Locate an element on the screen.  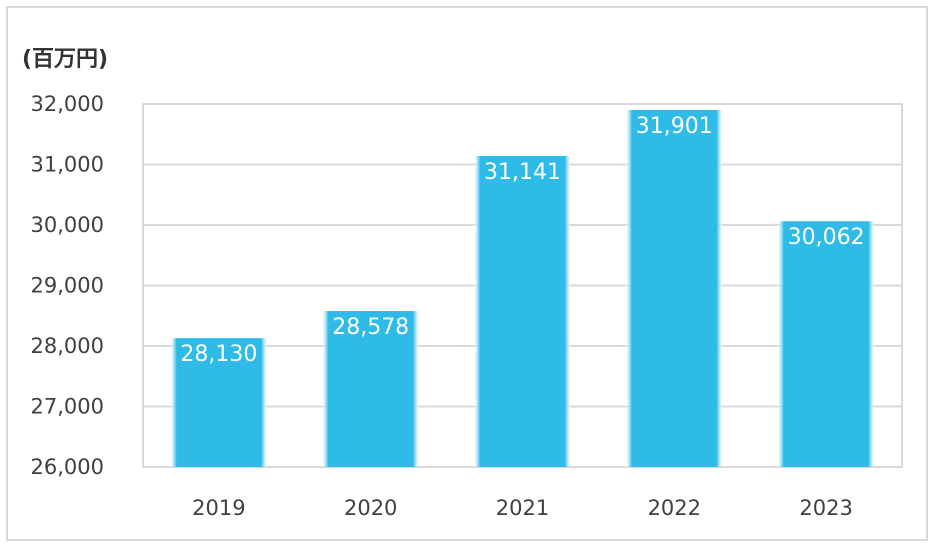
y-tick-label: 32,000 is located at coordinates (67, 104).